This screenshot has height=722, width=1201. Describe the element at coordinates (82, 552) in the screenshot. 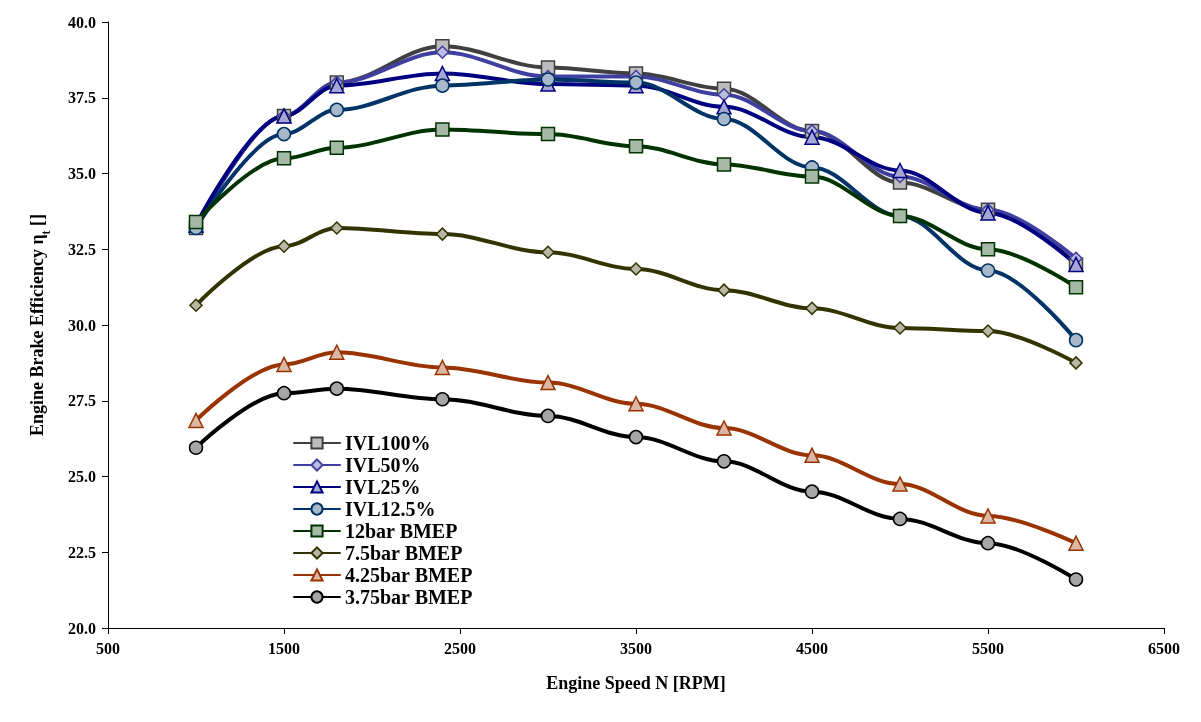

I see `y-tick-label: 22.5` at that location.